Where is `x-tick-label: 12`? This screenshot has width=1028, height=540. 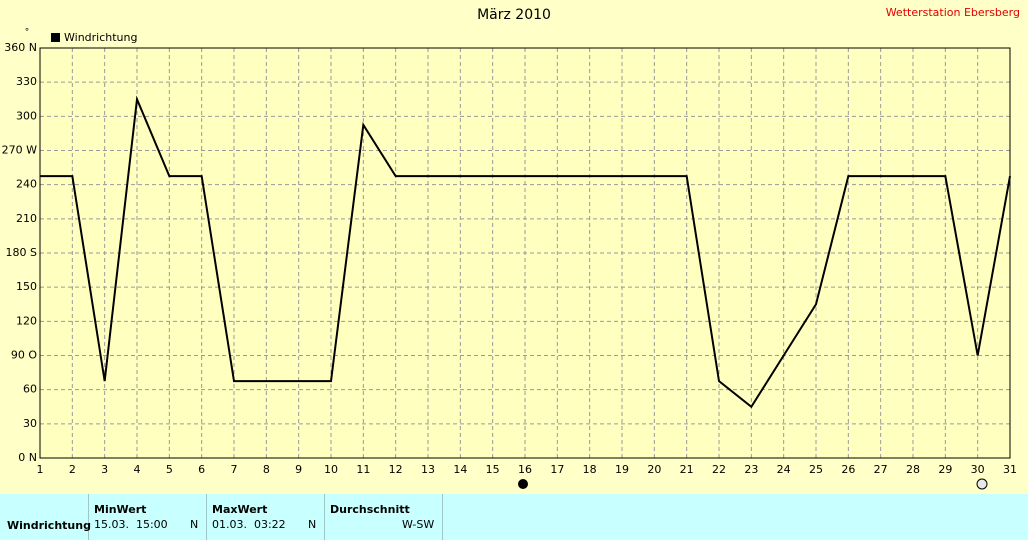
x-tick-label: 12 is located at coordinates (396, 469).